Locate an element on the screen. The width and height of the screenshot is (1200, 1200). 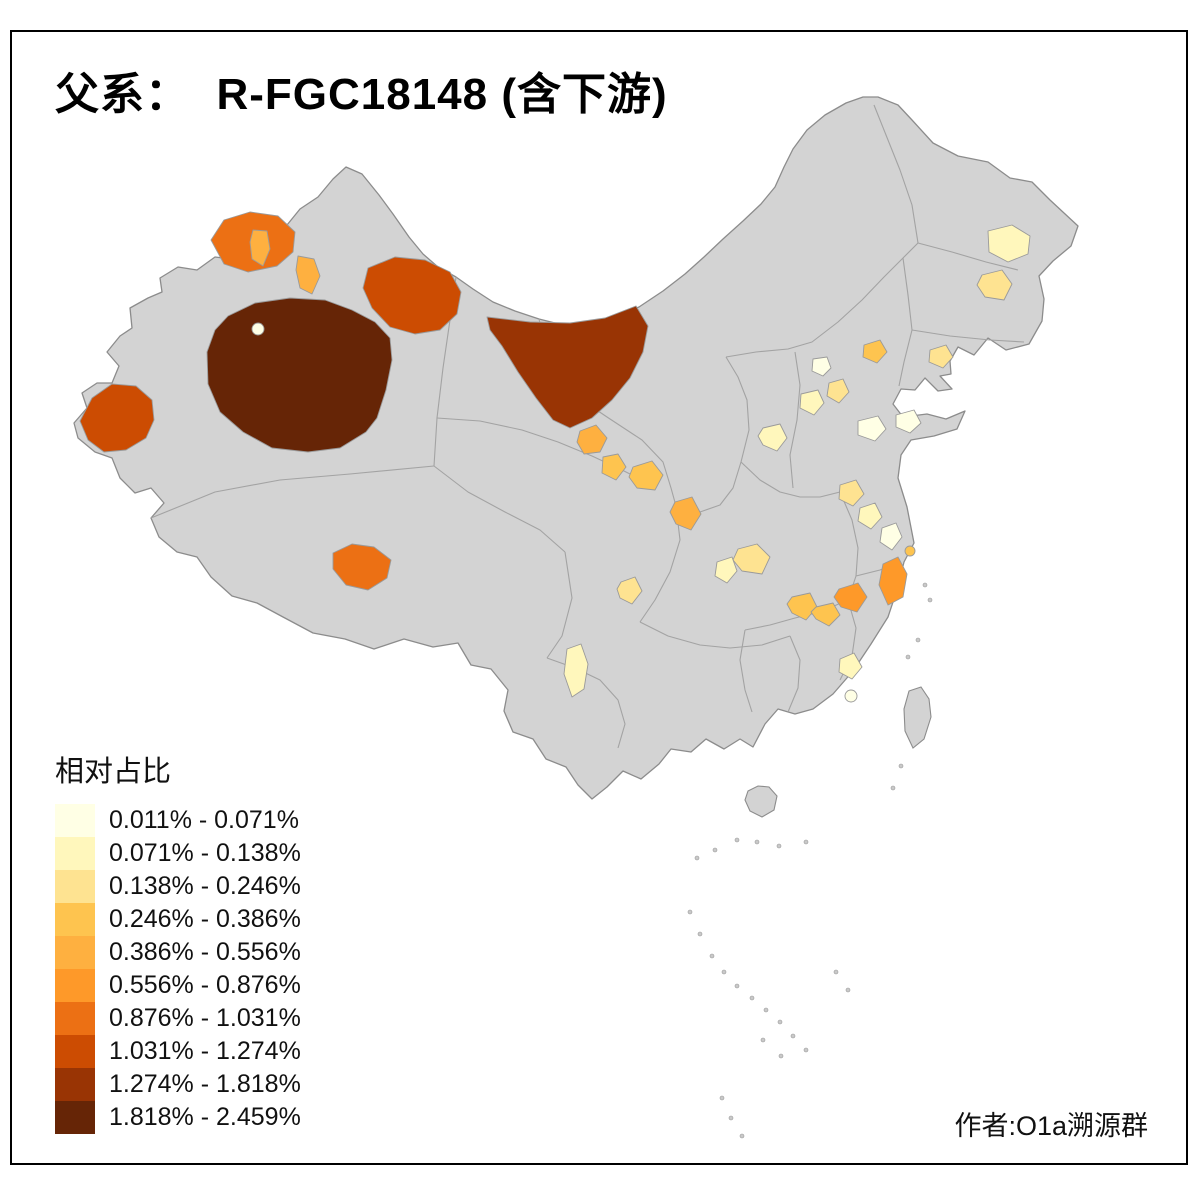
hainan-island-shape is located at coordinates (761, 801).